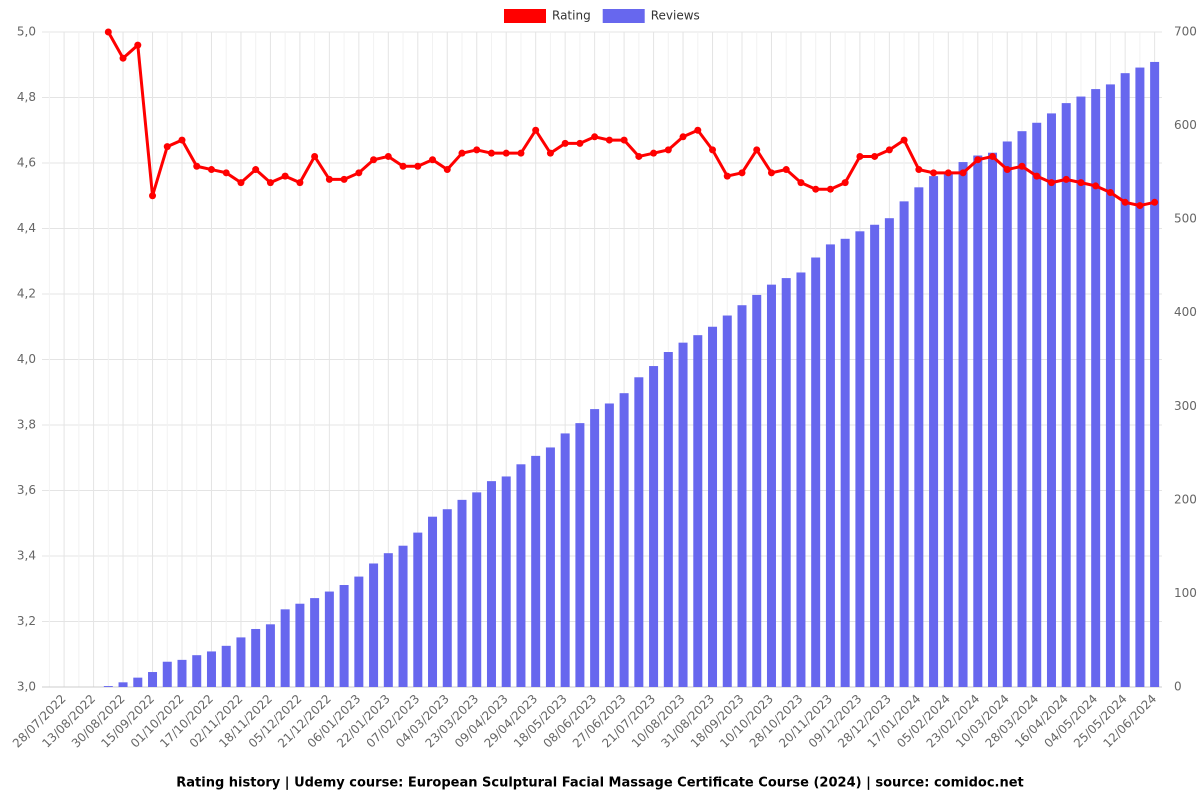 This screenshot has width=1200, height=804. What do you see at coordinates (675, 16) in the screenshot?
I see `legend-label: Reviews` at bounding box center [675, 16].